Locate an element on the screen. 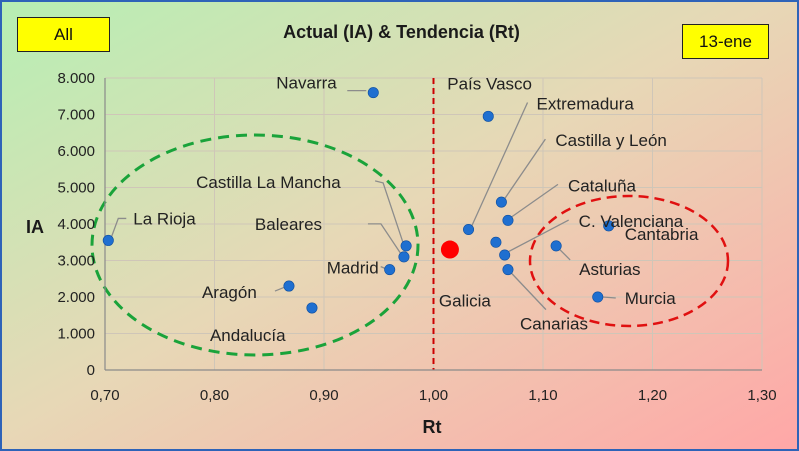 Image resolution: width=799 pixels, height=451 pixels. x-tick-label: 1,10 is located at coordinates (542, 395).